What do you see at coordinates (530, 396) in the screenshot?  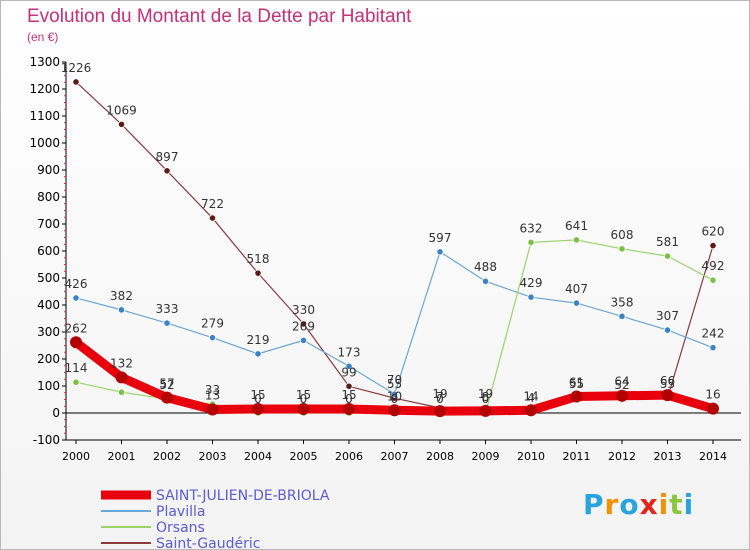 I see `data-label: 14` at bounding box center [530, 396].